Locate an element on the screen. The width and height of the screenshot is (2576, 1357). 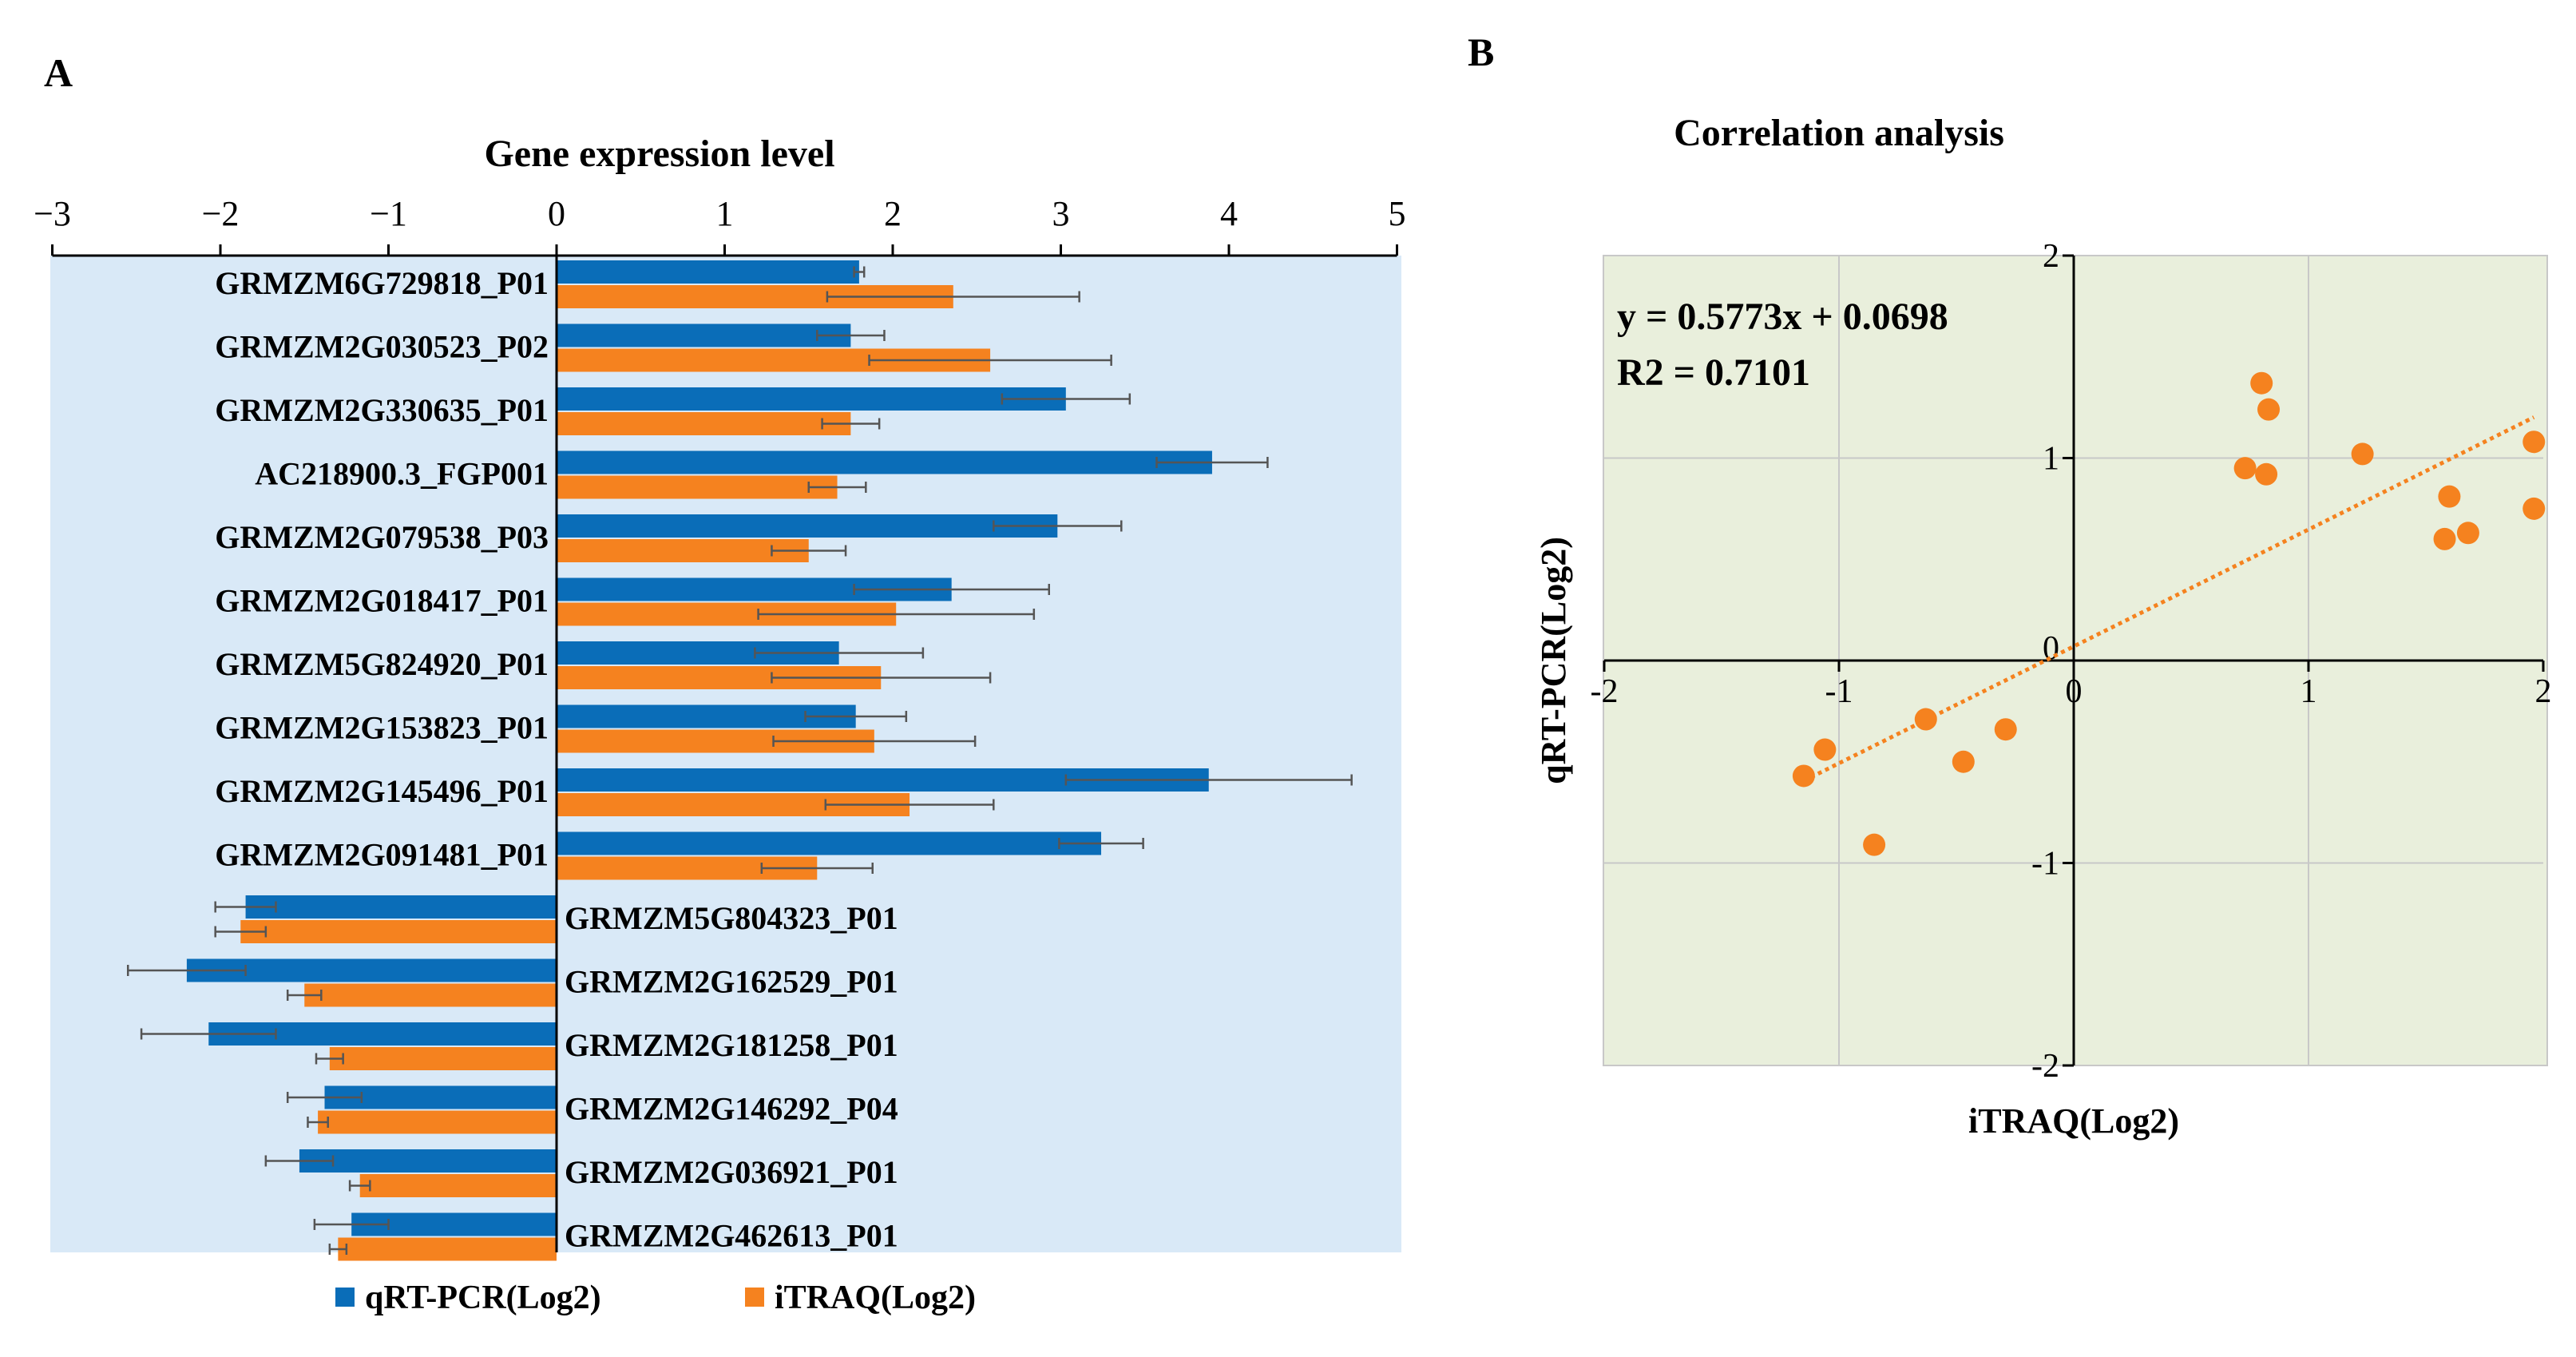
x-tick-label: 1 is located at coordinates (725, 213).